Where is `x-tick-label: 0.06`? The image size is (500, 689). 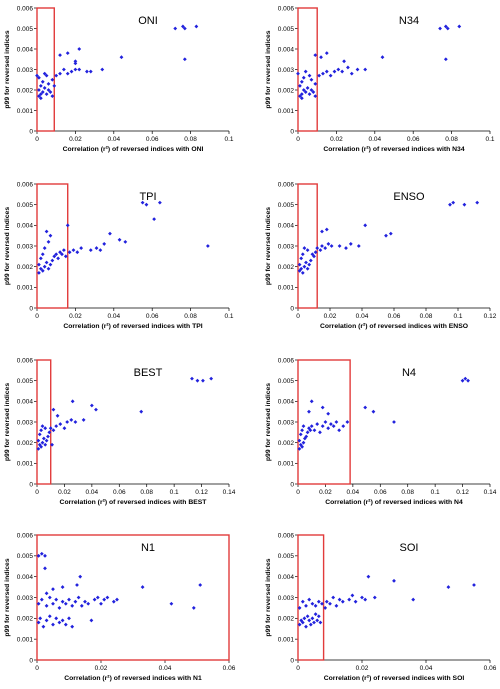
x-tick-label: 0.06 is located at coordinates (380, 492).